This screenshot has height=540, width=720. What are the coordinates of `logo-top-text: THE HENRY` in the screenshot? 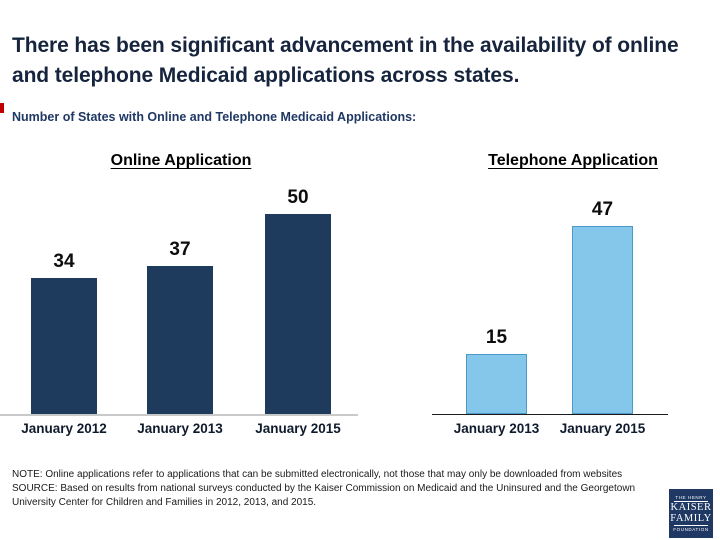 It's located at (691, 497).